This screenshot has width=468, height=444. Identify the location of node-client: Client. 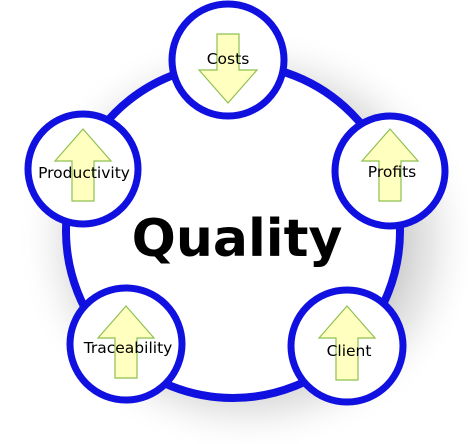
(347, 346).